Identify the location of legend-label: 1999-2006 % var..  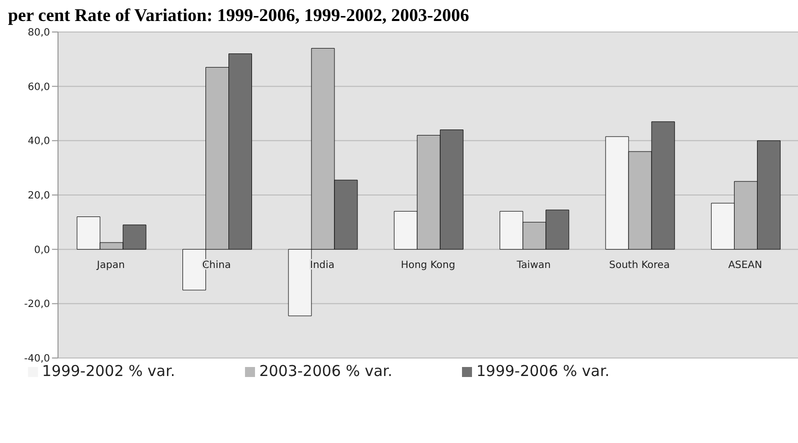
(543, 371).